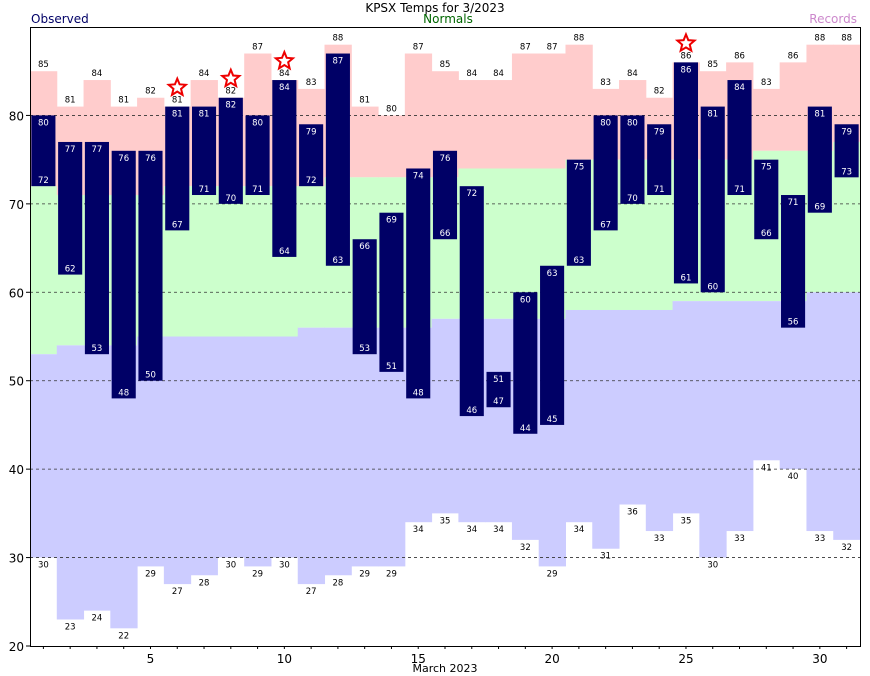  Describe the element at coordinates (739, 190) in the screenshot. I see `observed-low-label: 71` at that location.